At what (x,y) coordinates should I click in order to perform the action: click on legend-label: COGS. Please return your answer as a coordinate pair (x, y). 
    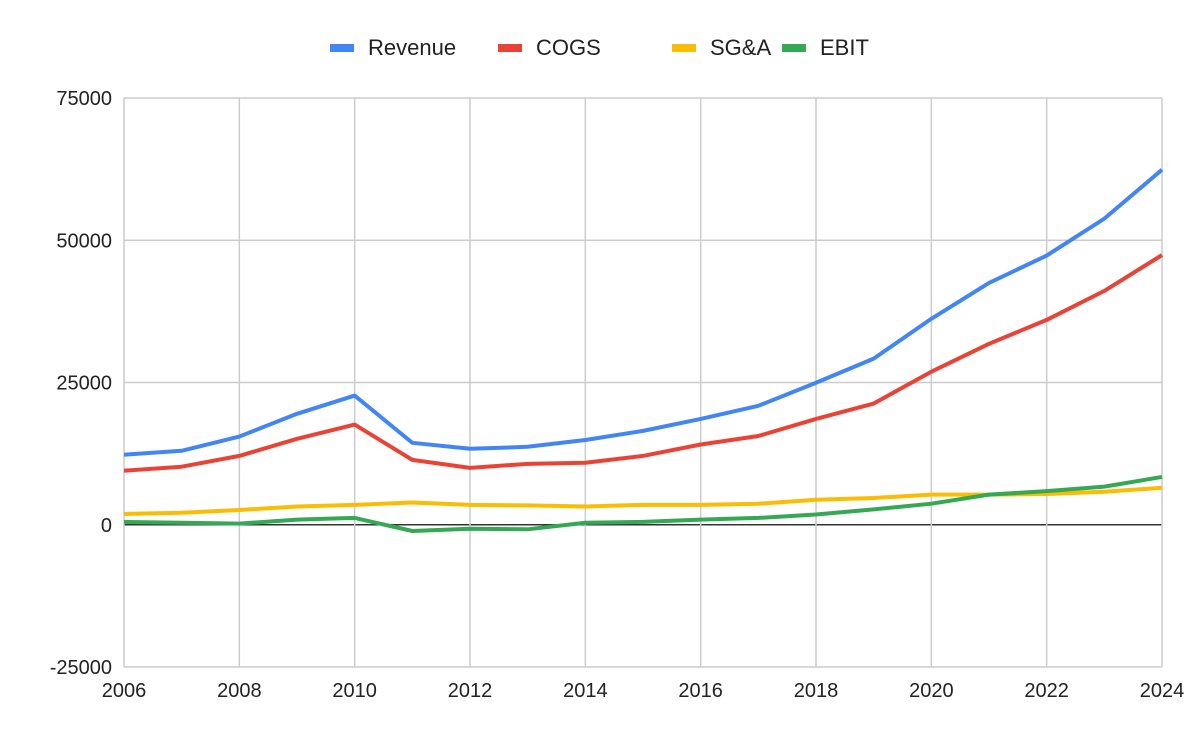
    Looking at the image, I should click on (568, 47).